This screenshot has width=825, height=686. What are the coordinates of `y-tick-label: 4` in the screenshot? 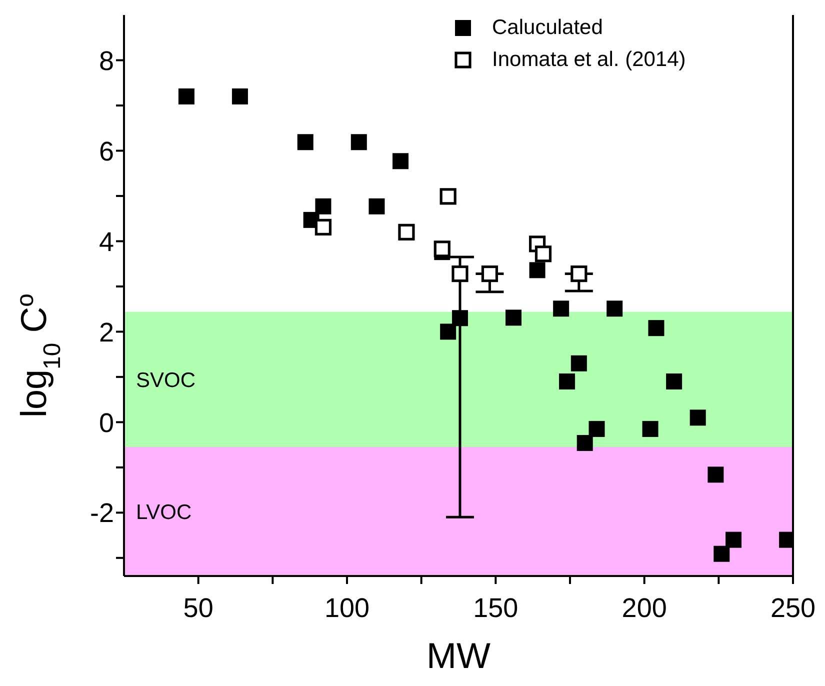 It's located at (106, 241).